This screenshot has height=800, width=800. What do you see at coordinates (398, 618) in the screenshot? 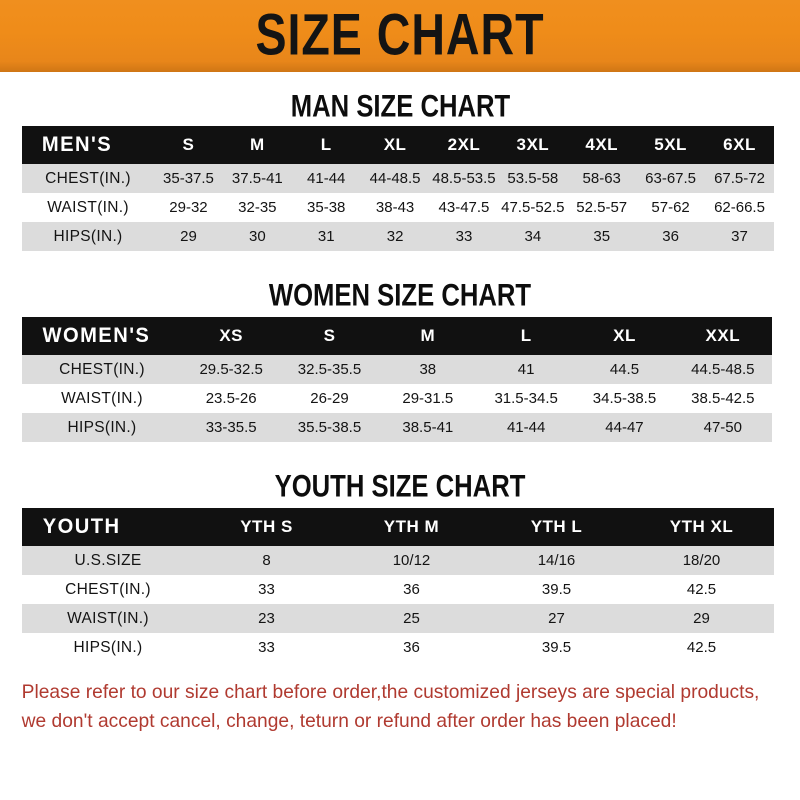
I see `table-row: WAIST(IN.) 23 25 27 29` at bounding box center [398, 618].